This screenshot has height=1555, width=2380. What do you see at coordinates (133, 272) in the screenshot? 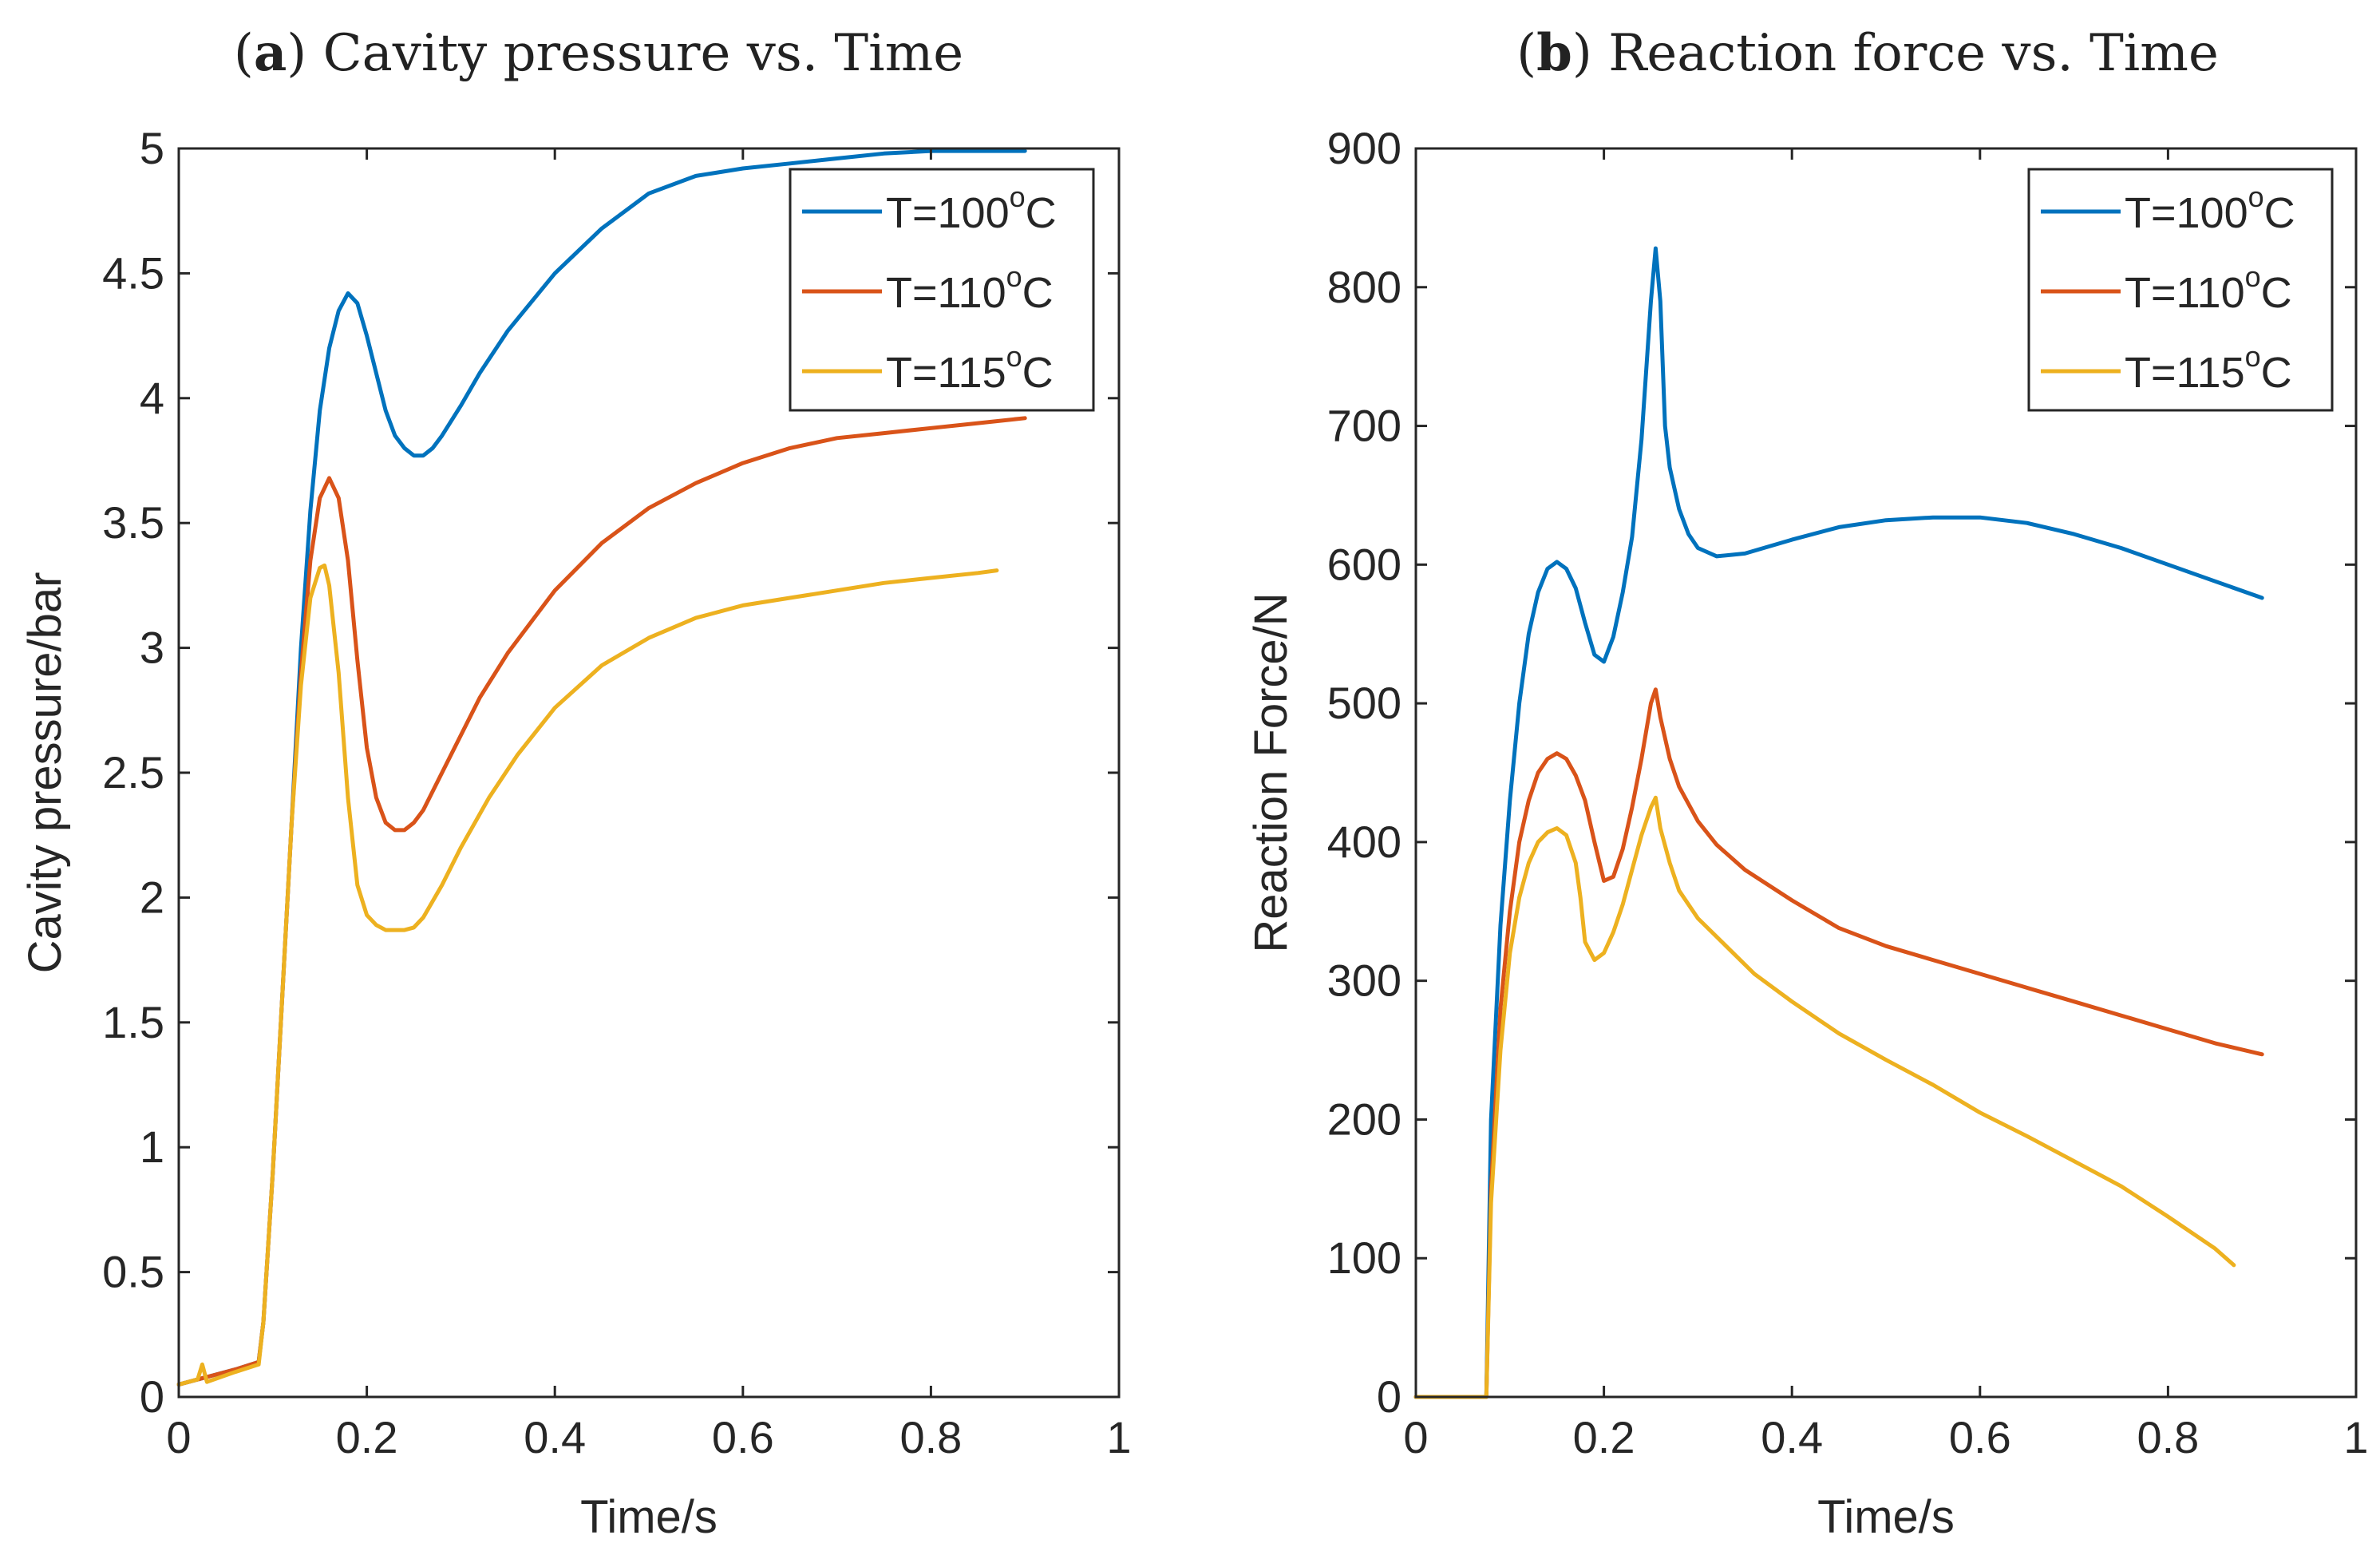
I see `panel-a-y-tick-label: 4.5` at bounding box center [133, 272].